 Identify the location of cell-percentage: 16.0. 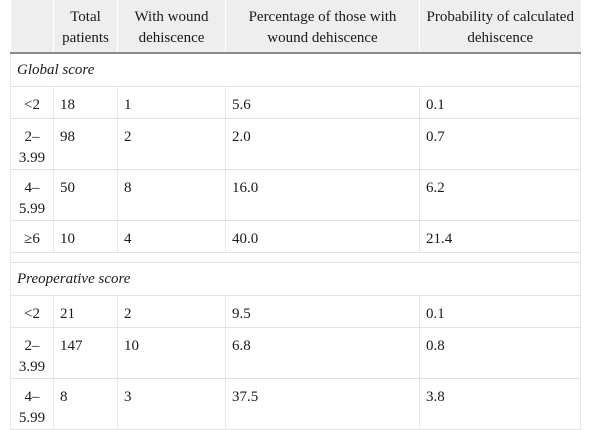
(322, 195).